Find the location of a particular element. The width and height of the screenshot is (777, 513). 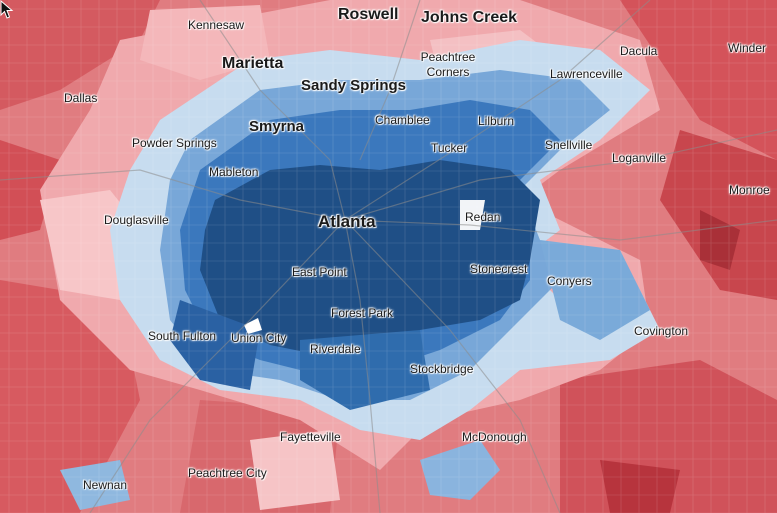

place-covington: Covington is located at coordinates (661, 331).